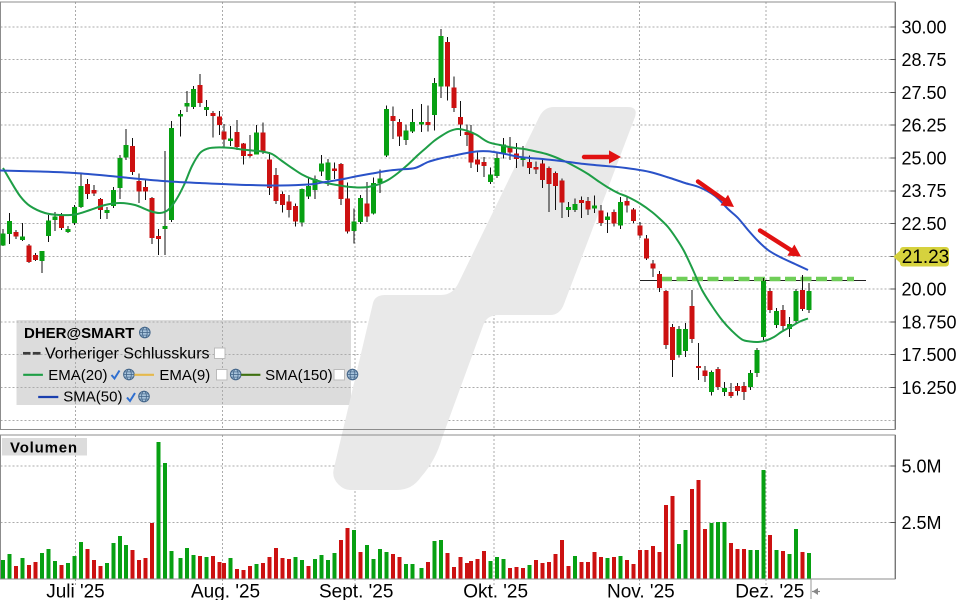  I want to click on svg-text: 23.75, so click(924, 191).